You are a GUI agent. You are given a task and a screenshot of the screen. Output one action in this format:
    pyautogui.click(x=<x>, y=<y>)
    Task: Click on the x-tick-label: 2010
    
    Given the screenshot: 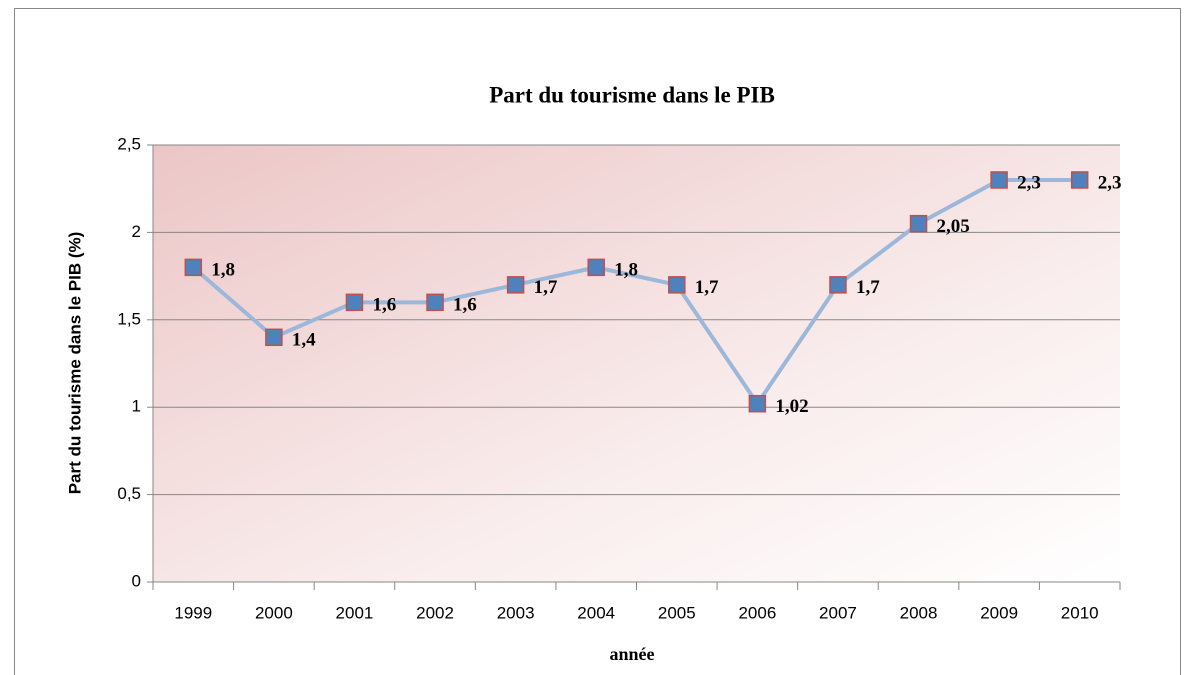 What is the action you would take?
    pyautogui.click(x=1080, y=612)
    